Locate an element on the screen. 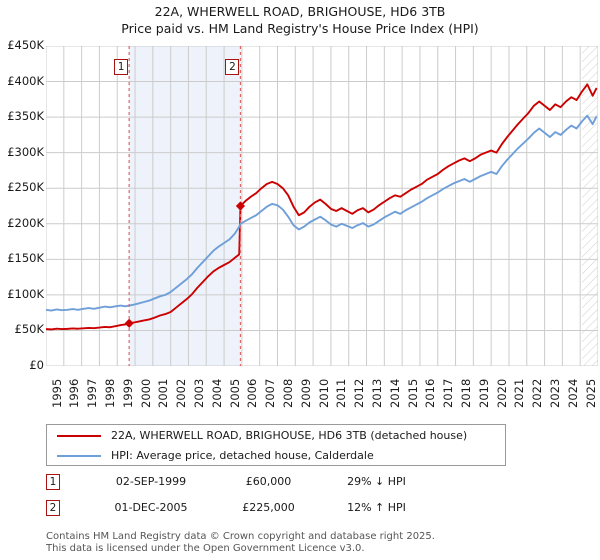  x-axis-tick-label: 1995 is located at coordinates (56, 393).